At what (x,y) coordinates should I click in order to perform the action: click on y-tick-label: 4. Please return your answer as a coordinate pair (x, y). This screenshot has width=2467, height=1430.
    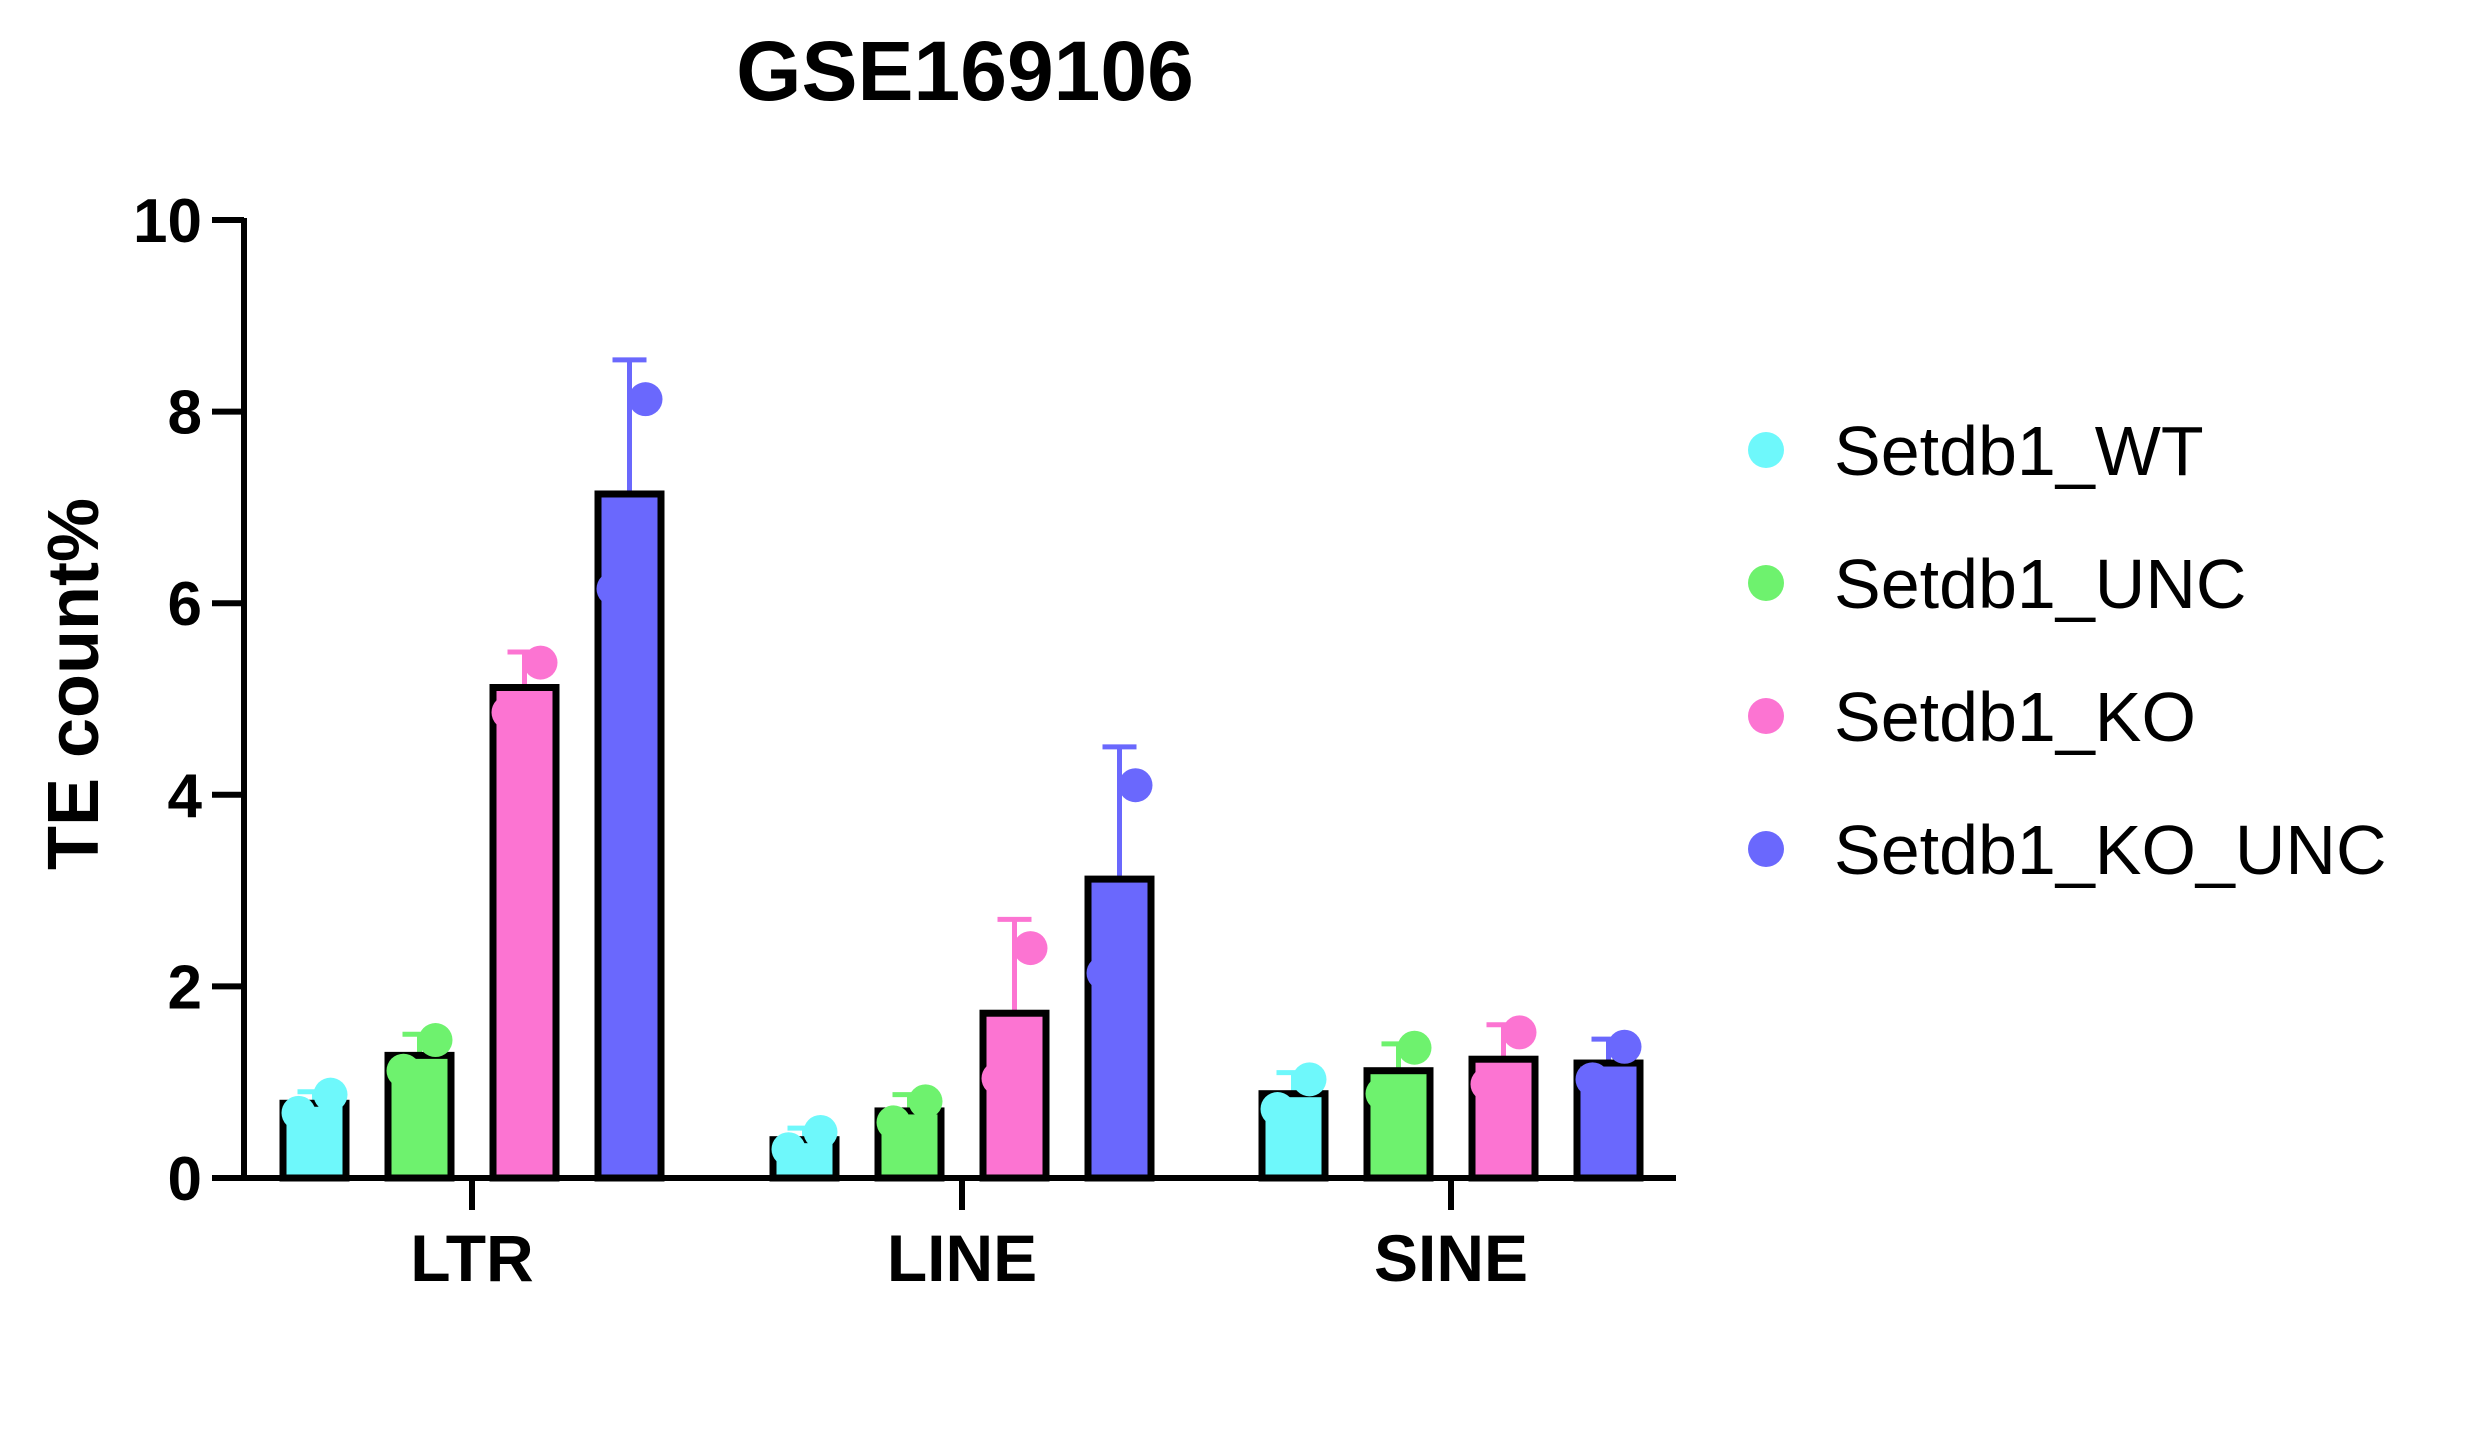
    Looking at the image, I should click on (185, 796).